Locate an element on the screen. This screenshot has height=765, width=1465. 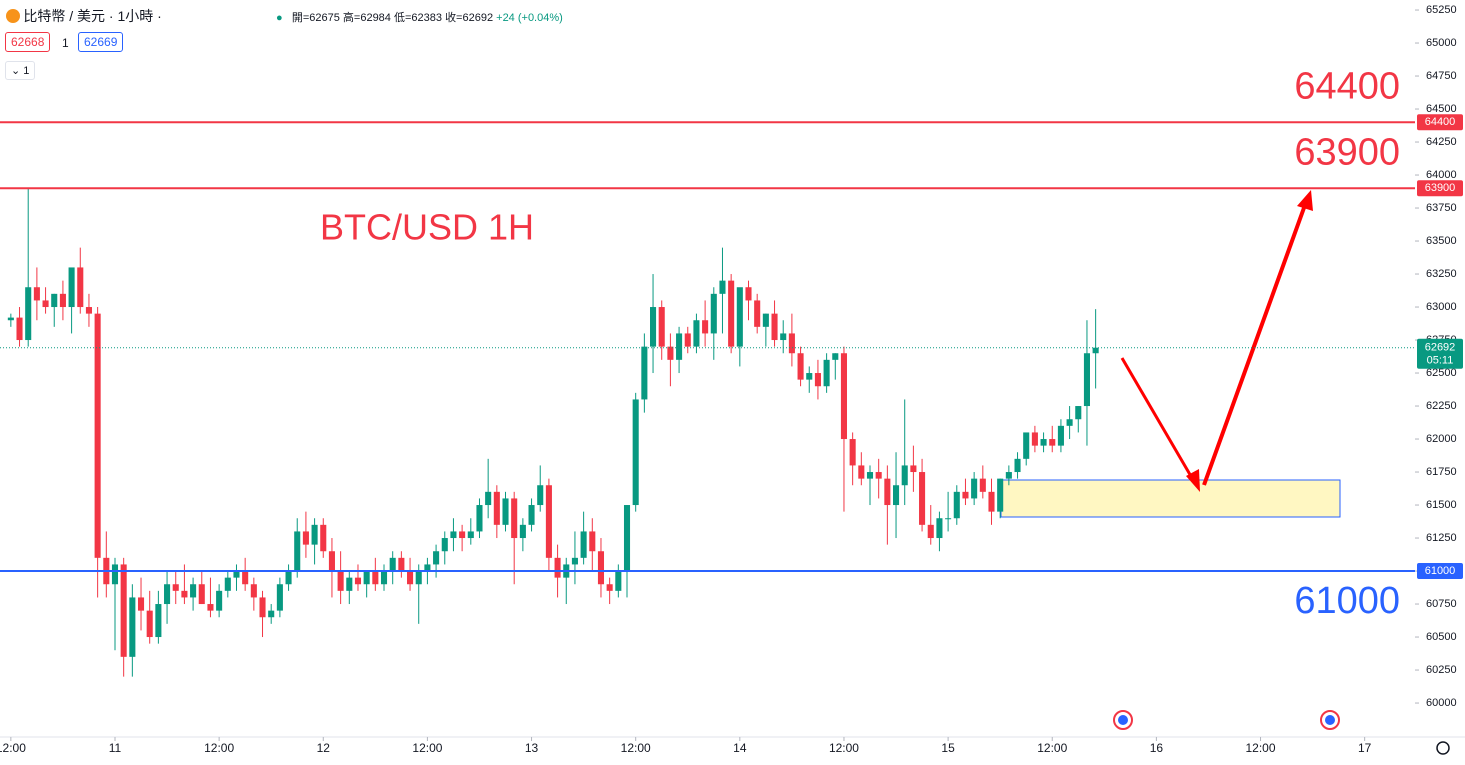
y-tick-label: 63500 is located at coordinates (1441, 241).